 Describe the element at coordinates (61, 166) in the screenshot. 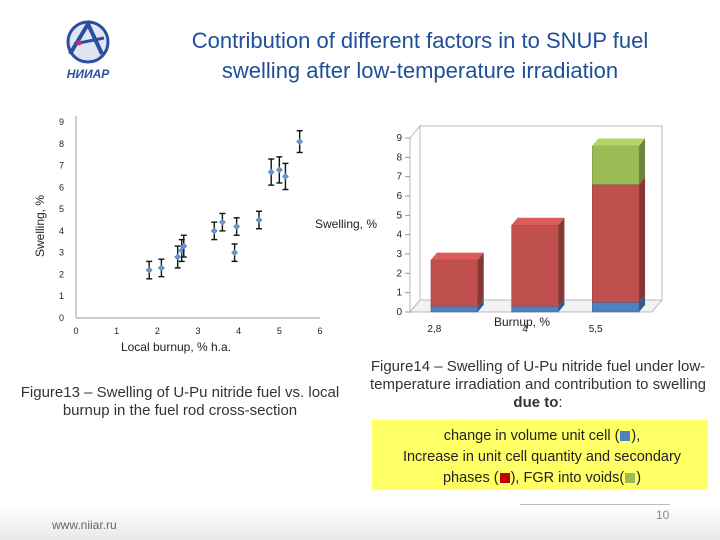

I see `scatter-y-tick-label: 7` at that location.